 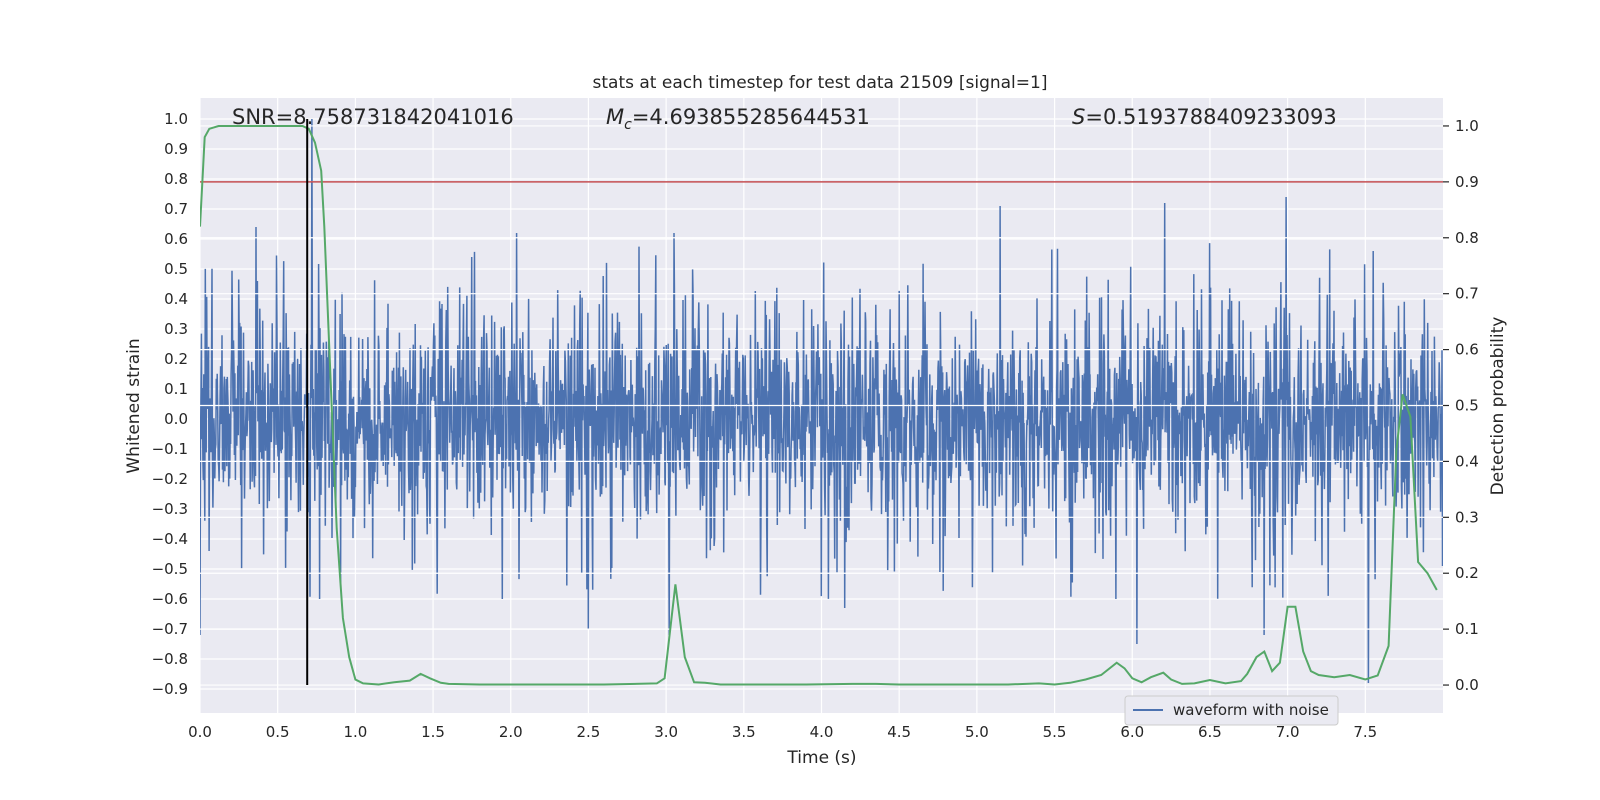 What do you see at coordinates (1498, 406) in the screenshot?
I see `right-y-axis-title: Detection probability` at bounding box center [1498, 406].